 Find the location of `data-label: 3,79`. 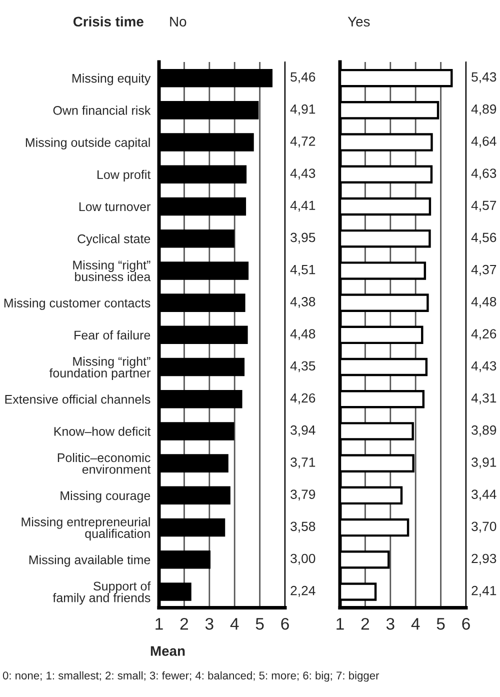

data-label: 3,79 is located at coordinates (303, 495).